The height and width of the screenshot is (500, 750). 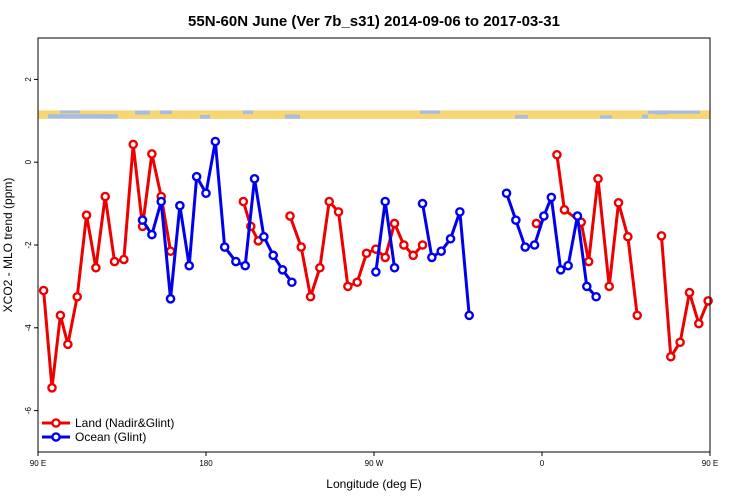 I want to click on y-tick-label: 2, so click(x=28, y=79).